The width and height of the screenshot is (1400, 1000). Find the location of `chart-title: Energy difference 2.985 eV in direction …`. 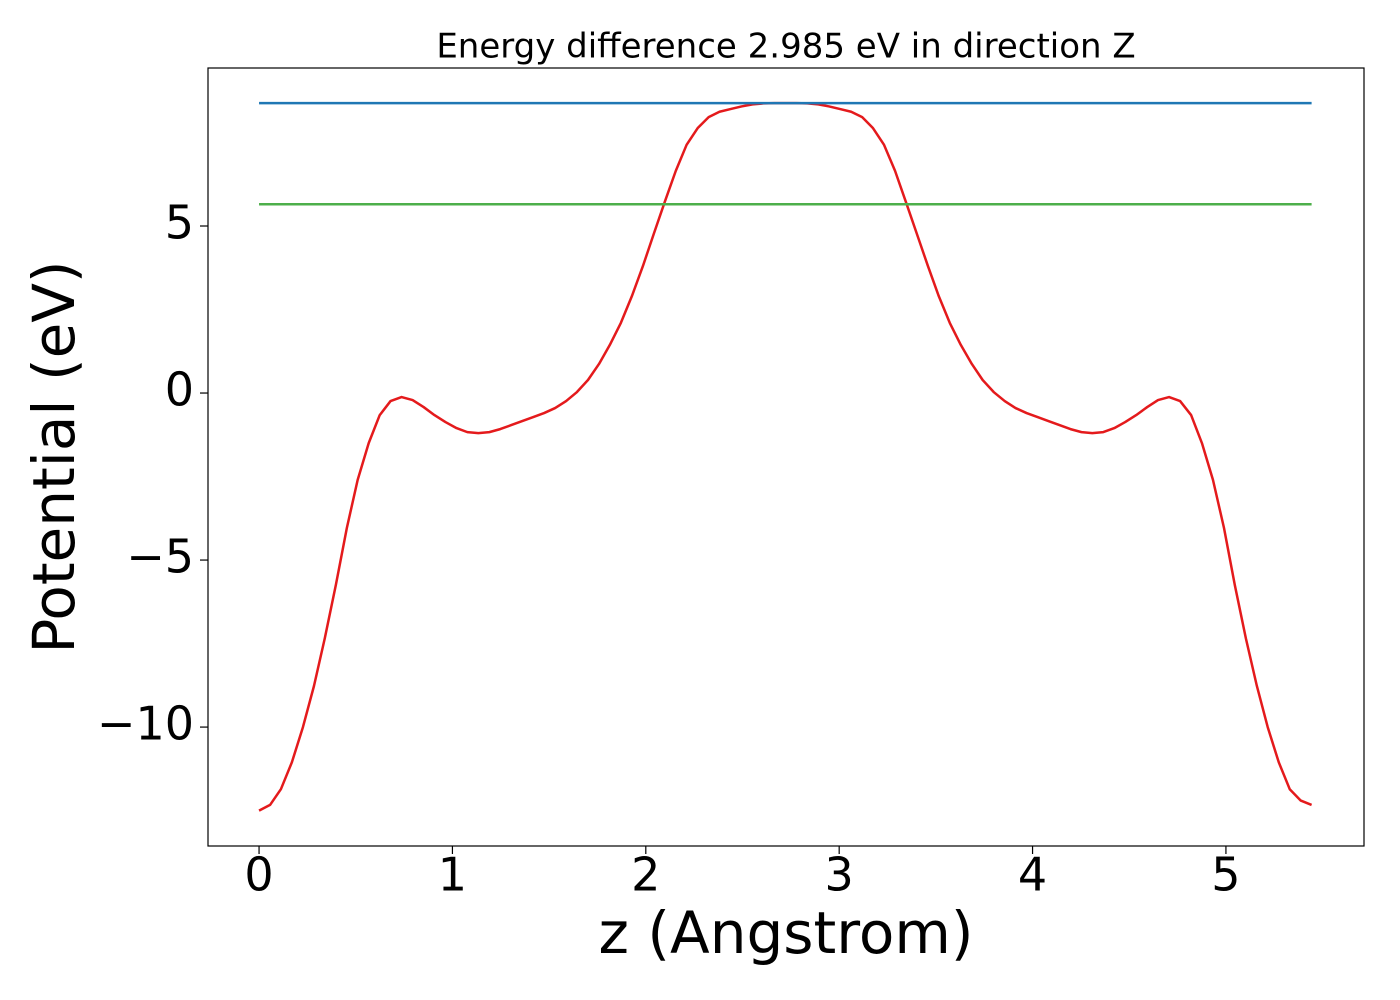

chart-title: Energy difference 2.985 eV in direction … is located at coordinates (785, 47).